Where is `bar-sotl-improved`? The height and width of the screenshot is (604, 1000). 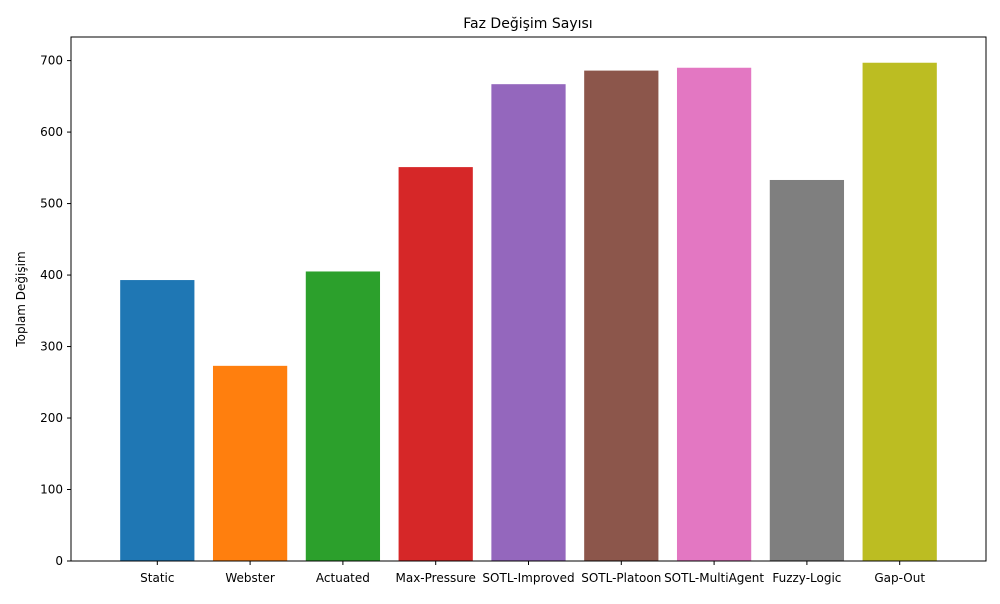
bar-sotl-improved is located at coordinates (528, 322).